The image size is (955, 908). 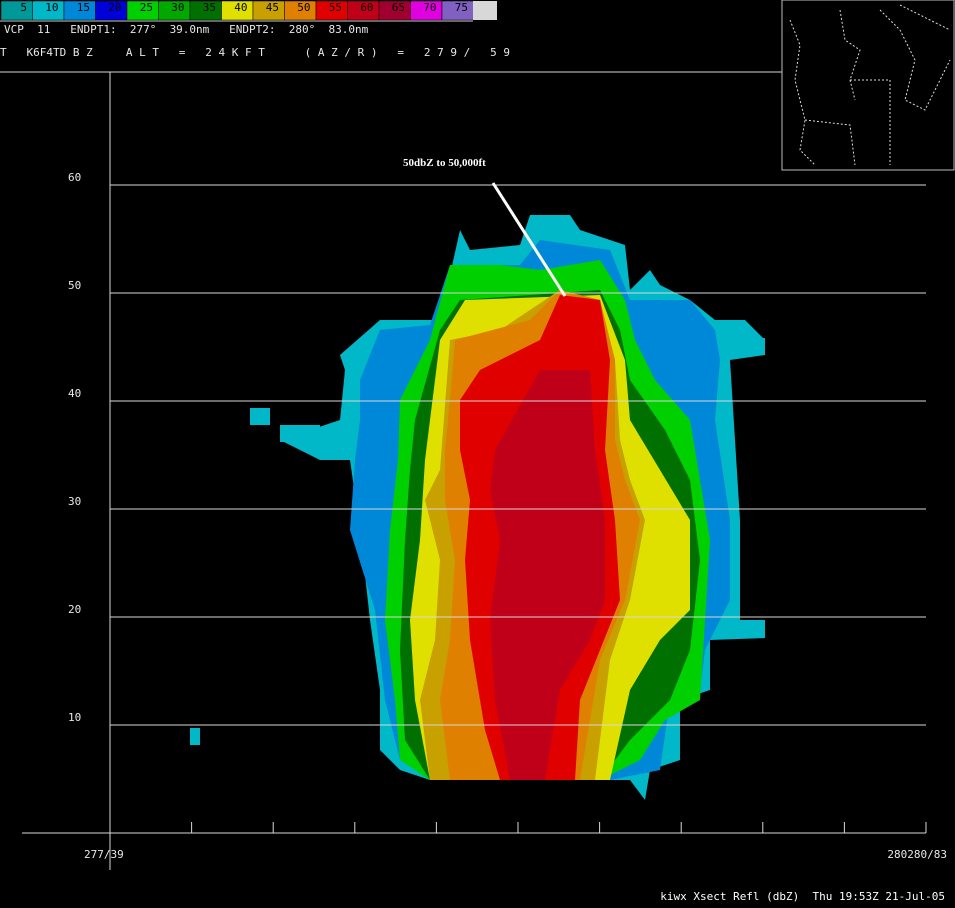 What do you see at coordinates (74, 177) in the screenshot?
I see `y-tick-label: 60` at bounding box center [74, 177].